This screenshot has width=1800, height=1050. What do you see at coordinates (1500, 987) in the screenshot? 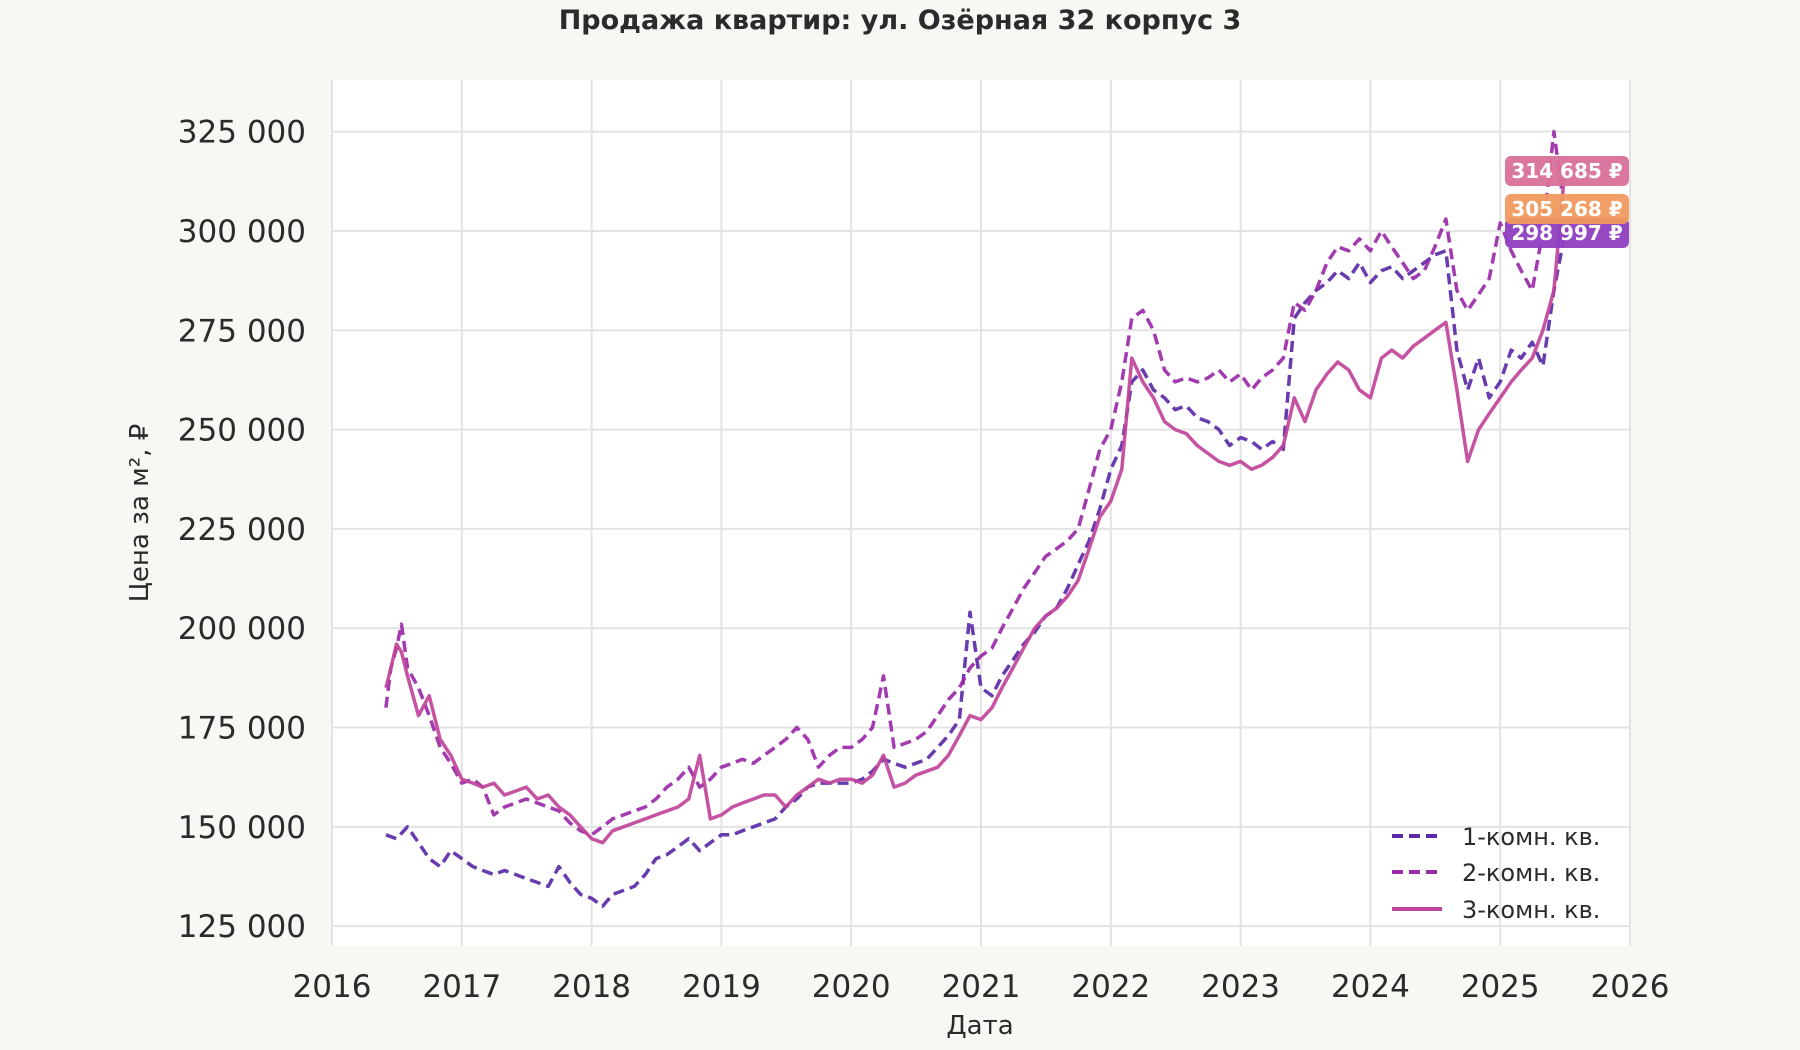
I see `x-tick-label: 2025` at bounding box center [1500, 987].